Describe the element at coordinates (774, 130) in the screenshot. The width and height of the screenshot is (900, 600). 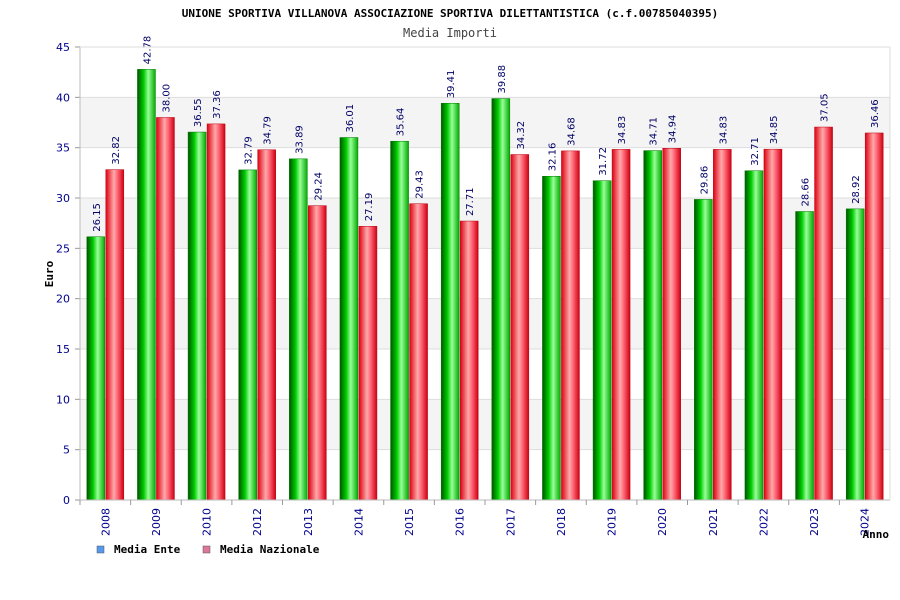
I see `data-label: 34.85` at that location.